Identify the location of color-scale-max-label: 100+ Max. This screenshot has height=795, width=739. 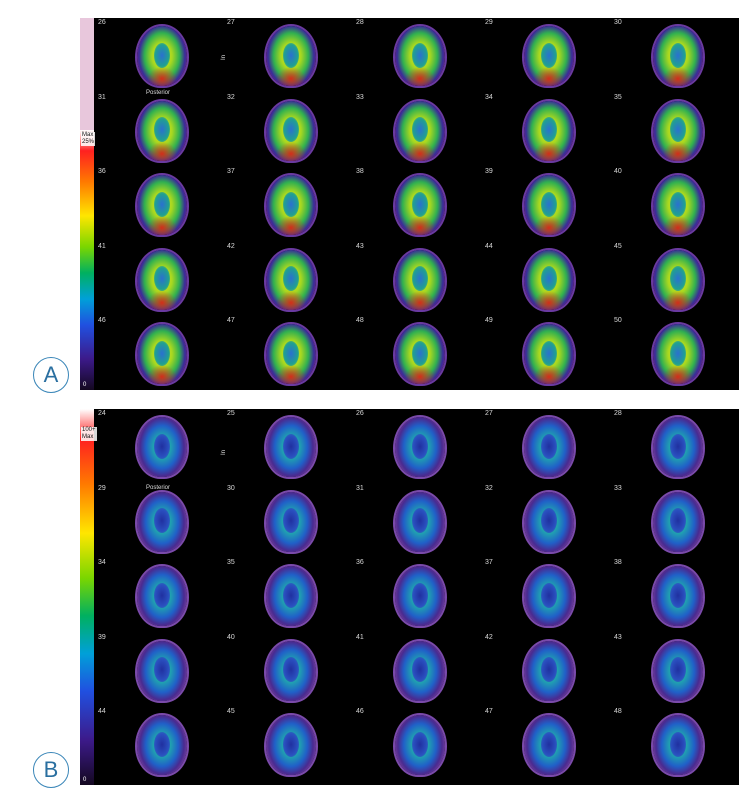
(89, 434).